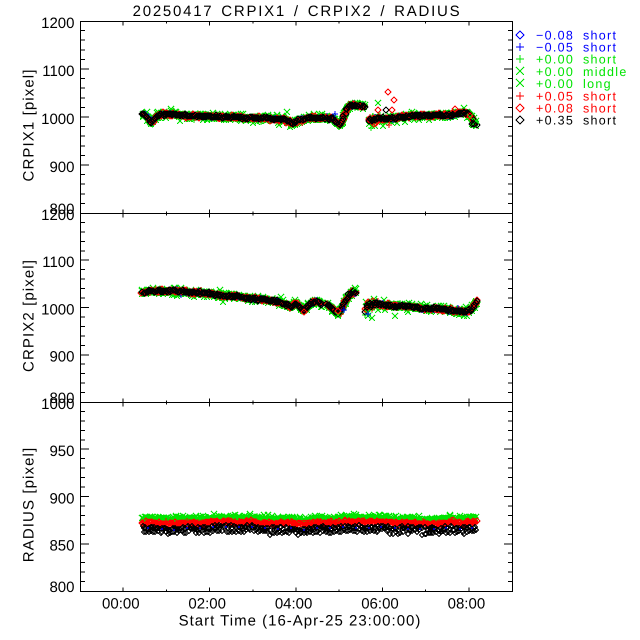 This screenshot has height=640, width=640. Describe the element at coordinates (555, 108) in the screenshot. I see `svg-text: +0.08` at that location.